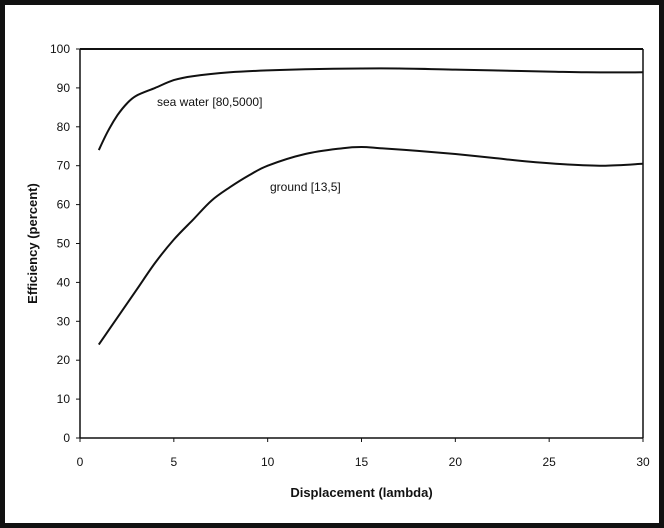  I want to click on y-tick-label: 60, so click(64, 205).